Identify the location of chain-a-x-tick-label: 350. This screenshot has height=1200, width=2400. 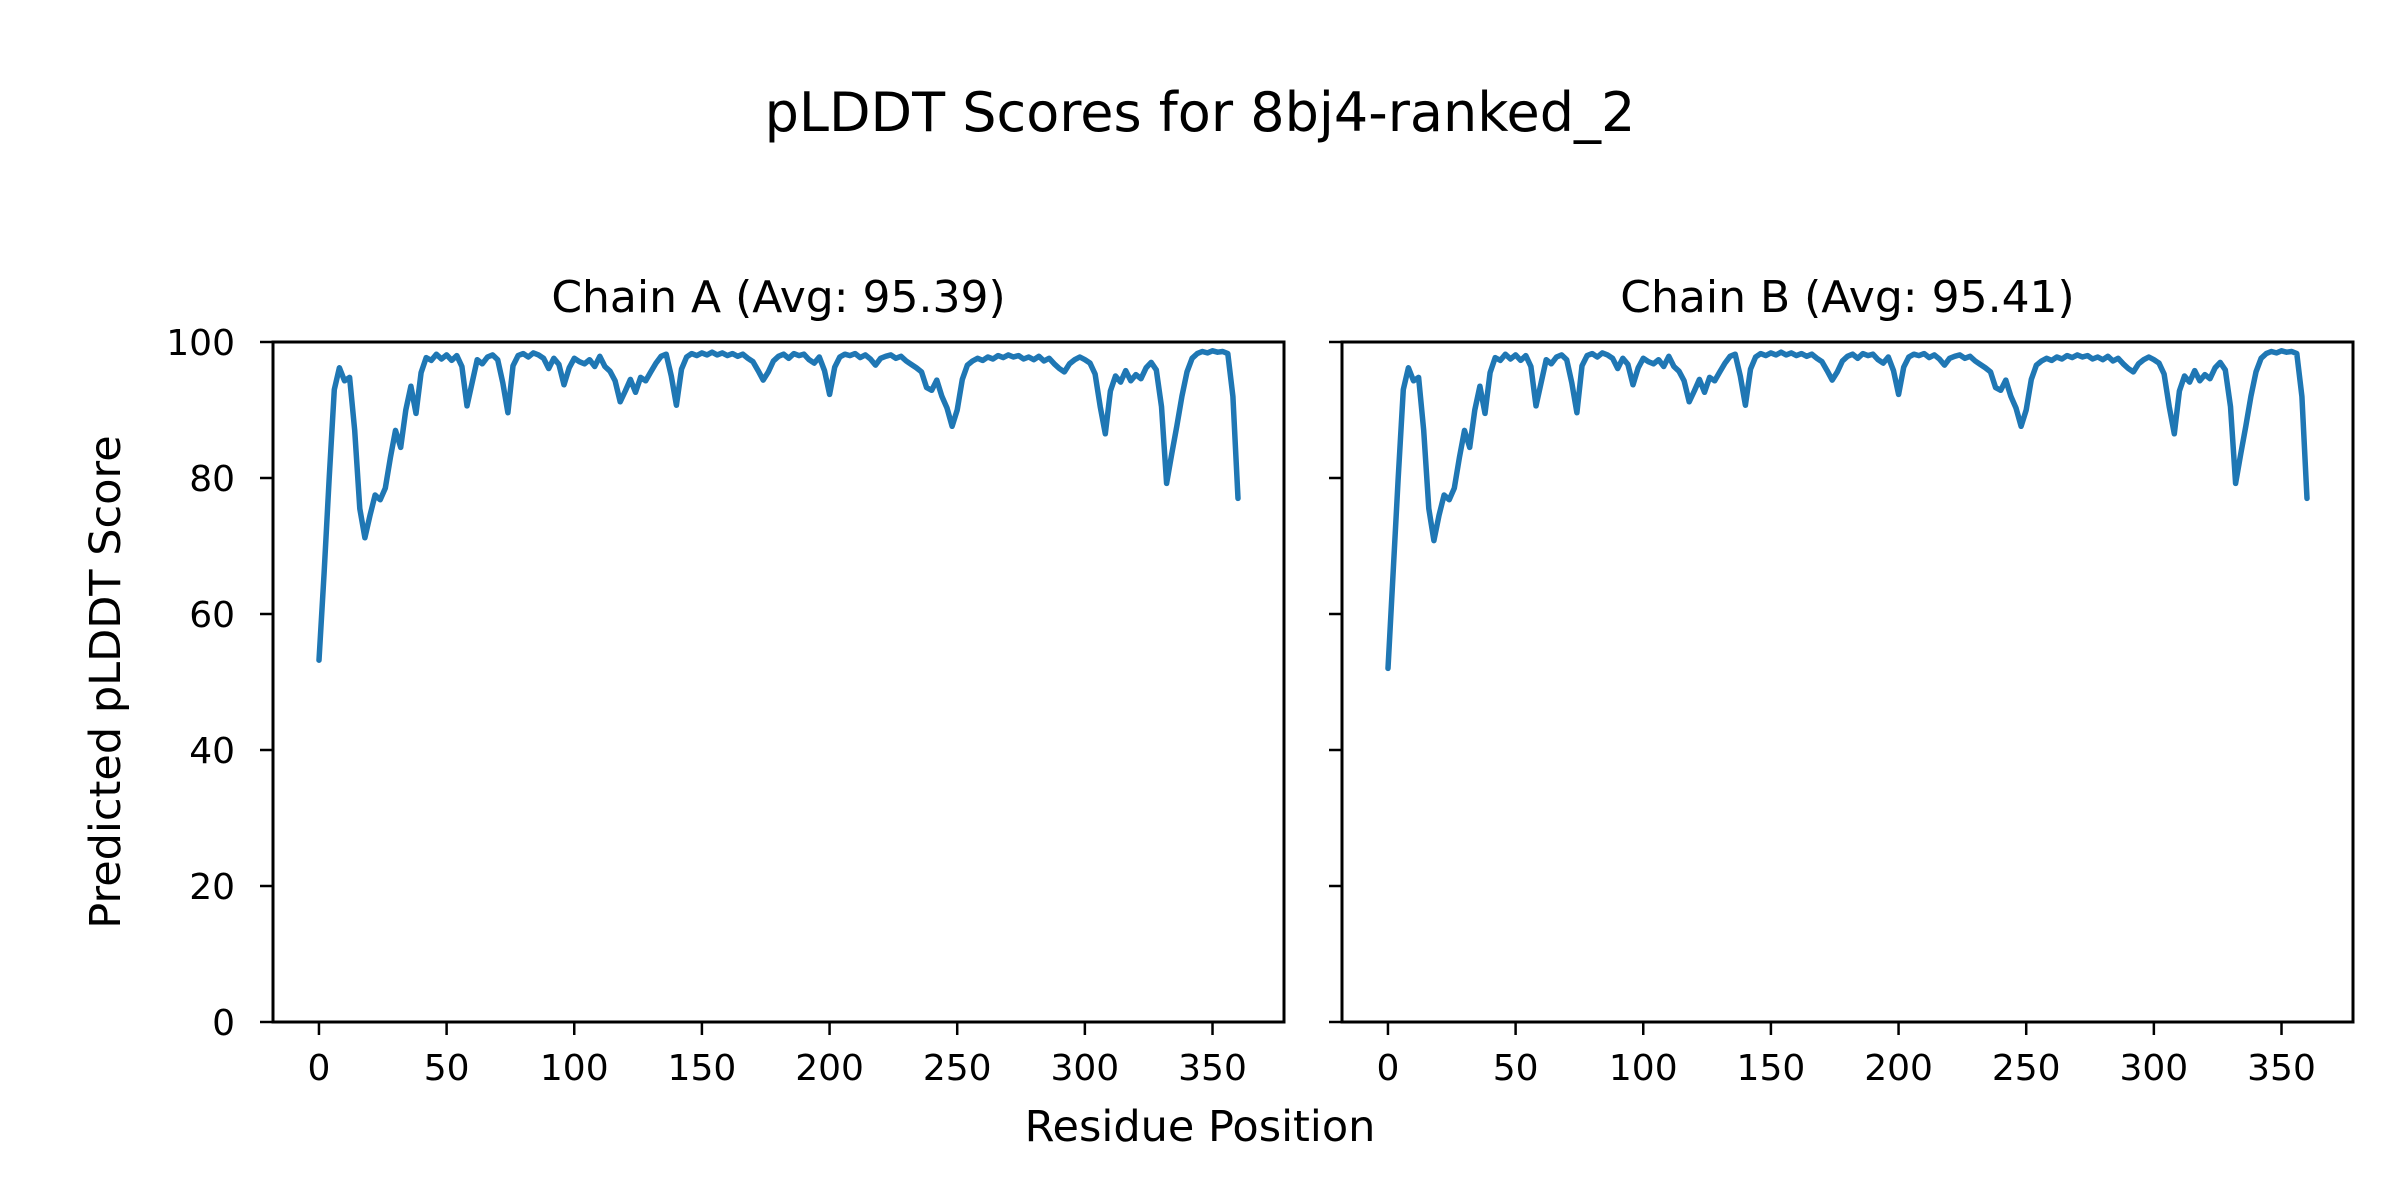
(1212, 1068).